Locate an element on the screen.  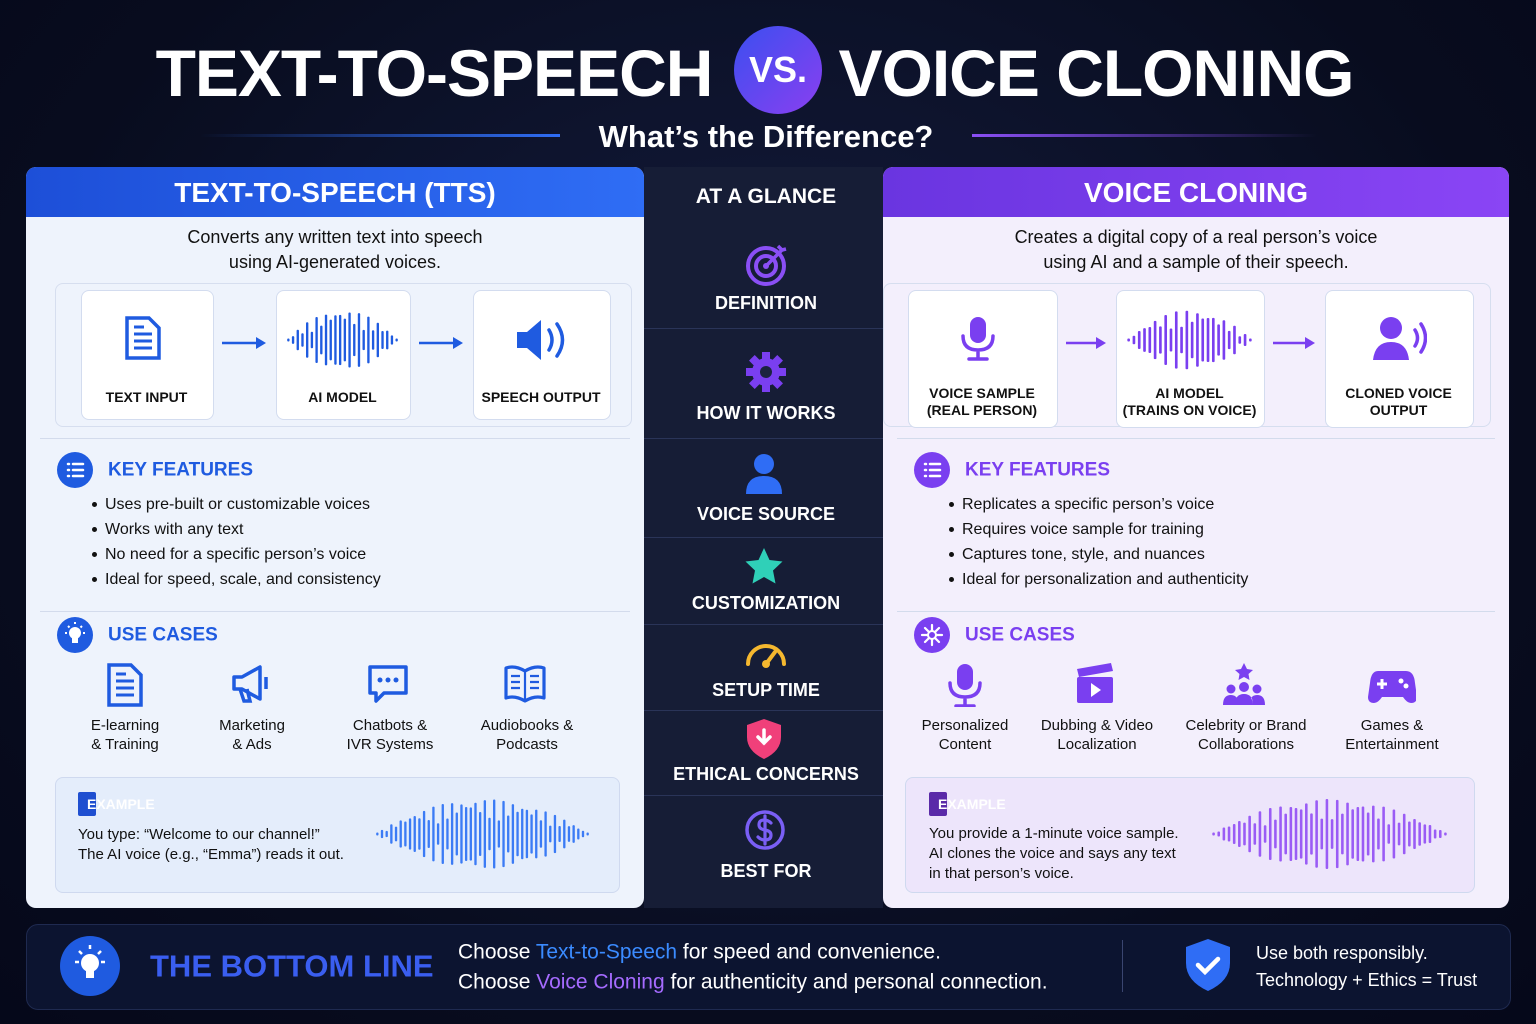
glance-item: DEFINITION is located at coordinates (766, 303).